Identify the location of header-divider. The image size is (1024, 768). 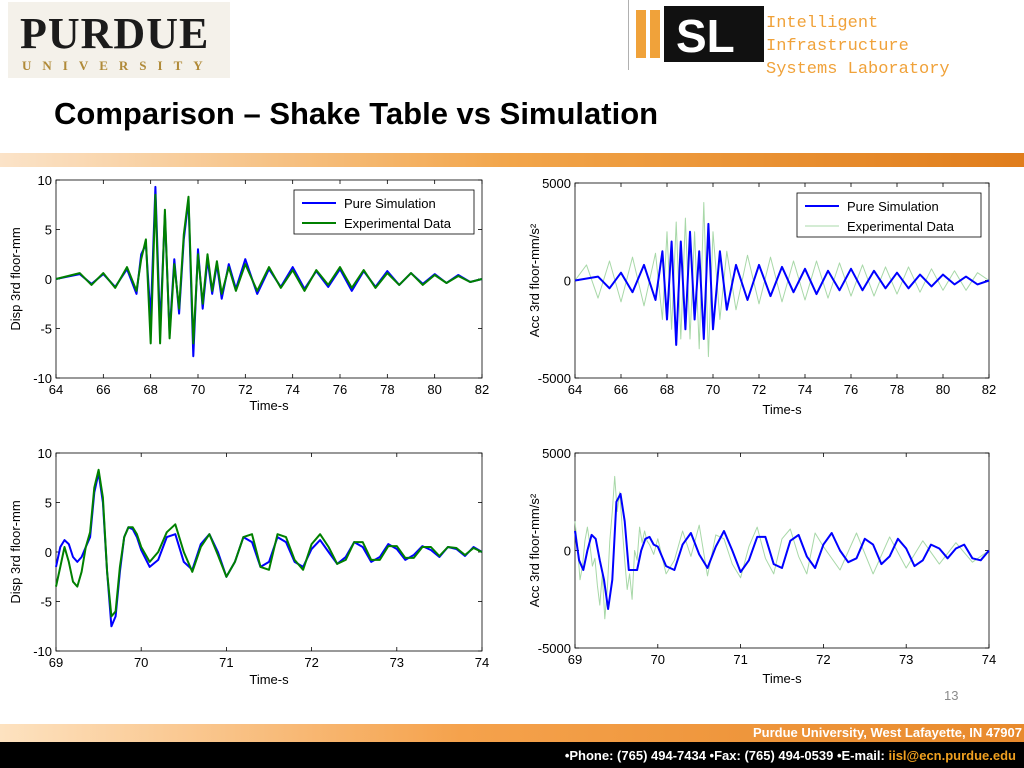
(628, 35).